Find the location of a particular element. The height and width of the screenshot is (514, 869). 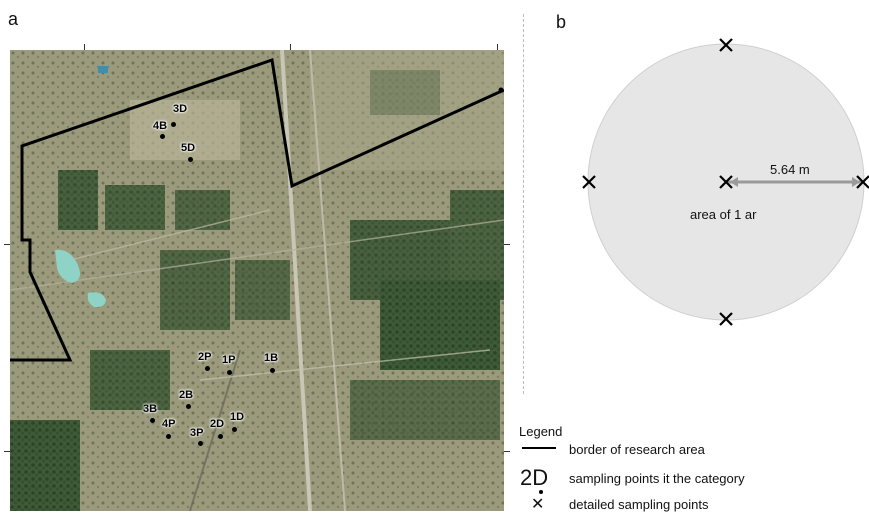

sampling-point-dot-3b is located at coordinates (152, 420).